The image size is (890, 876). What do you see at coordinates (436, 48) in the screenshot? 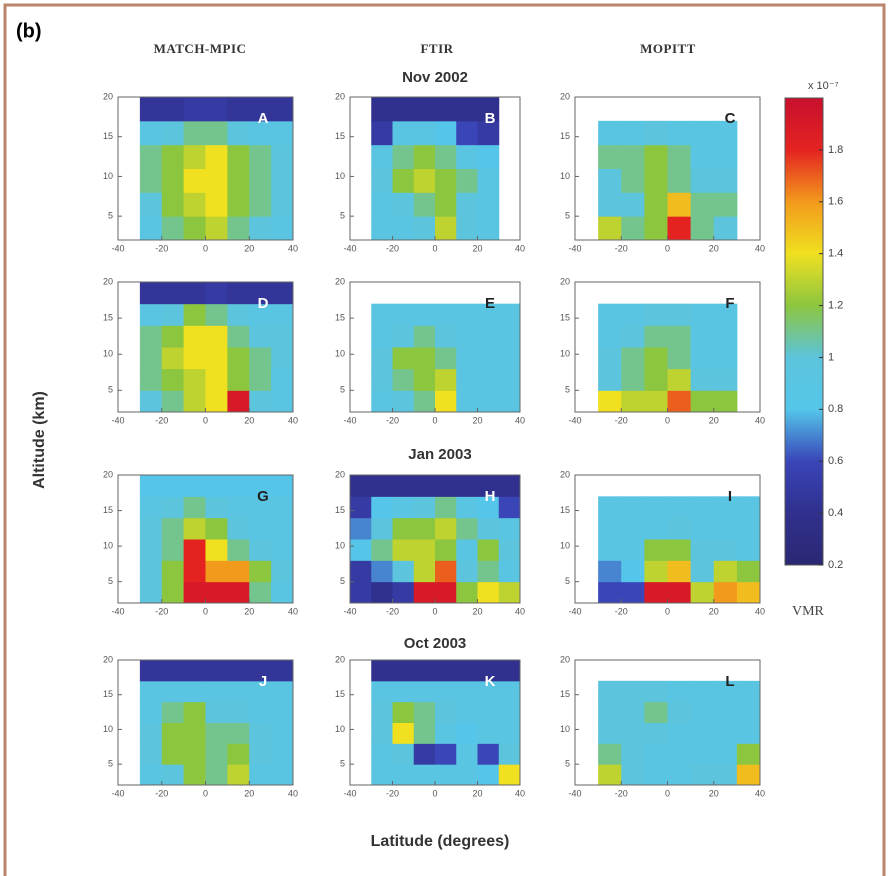
I see `column-title: FTIR` at bounding box center [436, 48].